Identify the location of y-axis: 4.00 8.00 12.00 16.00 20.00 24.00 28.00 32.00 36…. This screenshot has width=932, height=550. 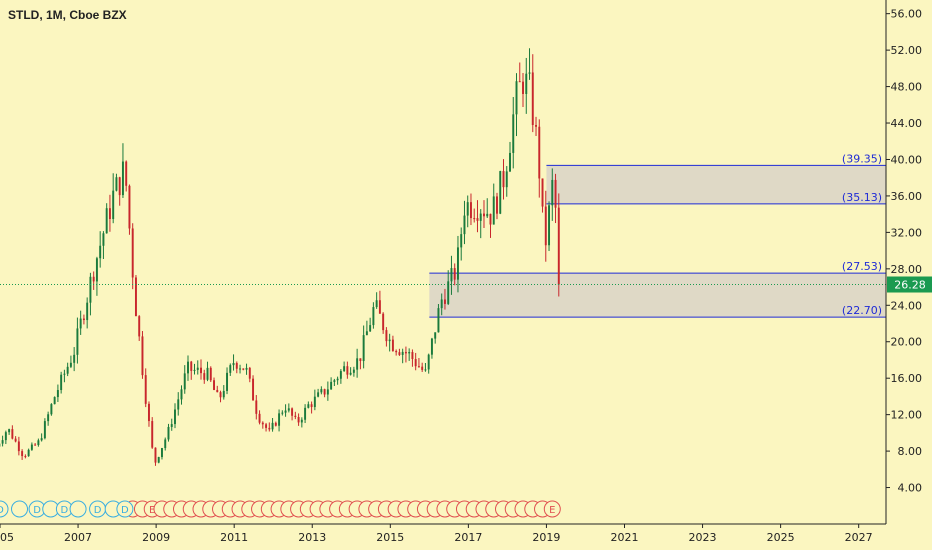
(904, 251).